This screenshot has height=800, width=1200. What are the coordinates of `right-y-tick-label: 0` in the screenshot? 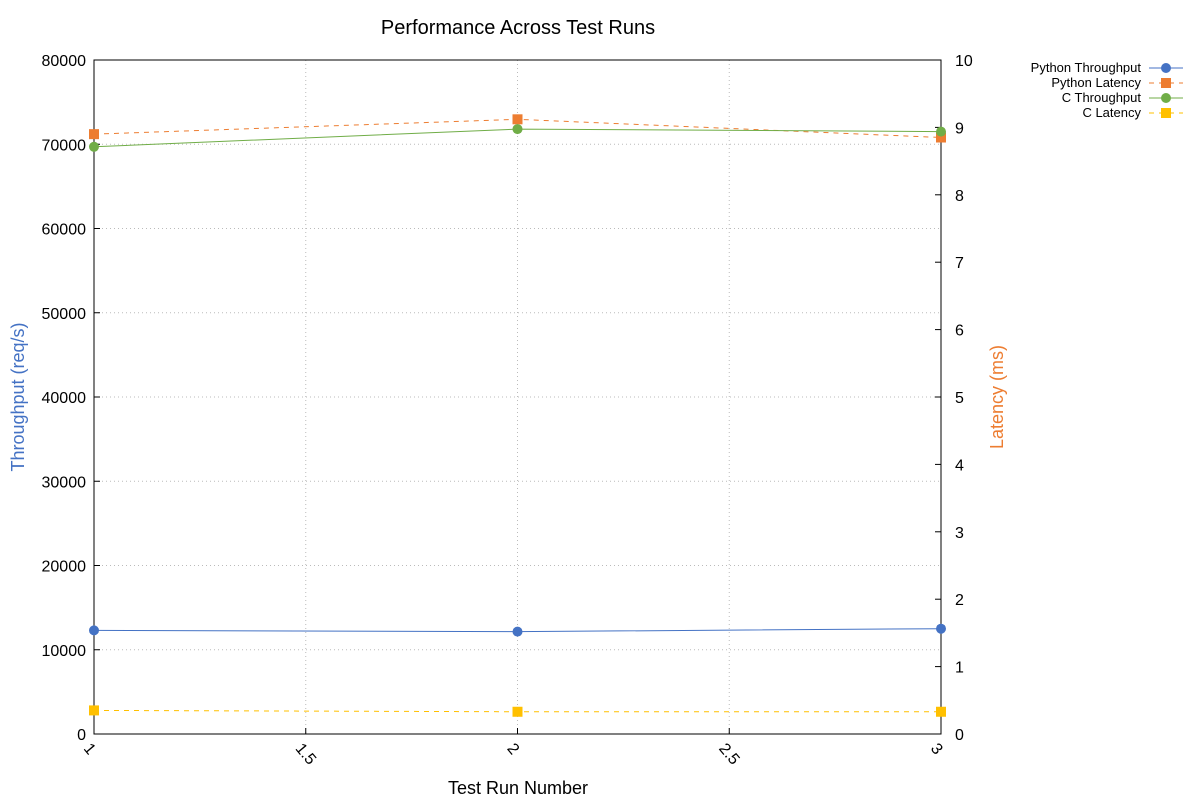 It's located at (959, 735).